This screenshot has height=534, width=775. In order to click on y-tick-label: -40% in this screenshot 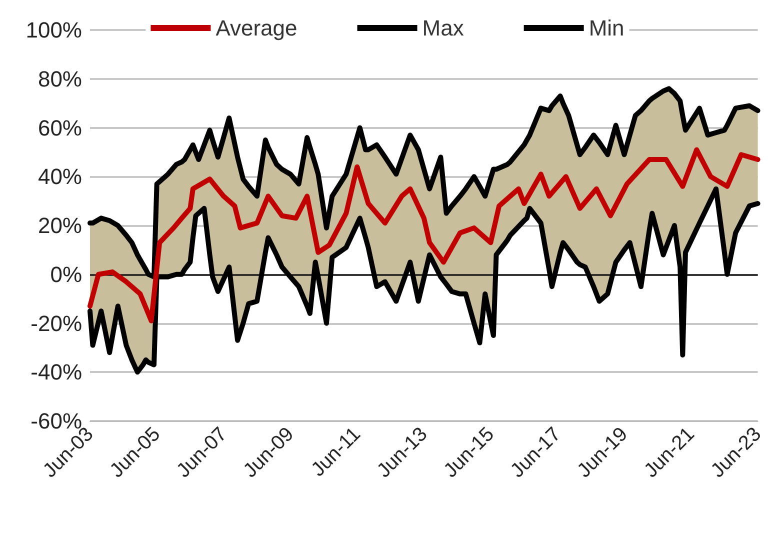, I will do `click(56, 372)`.